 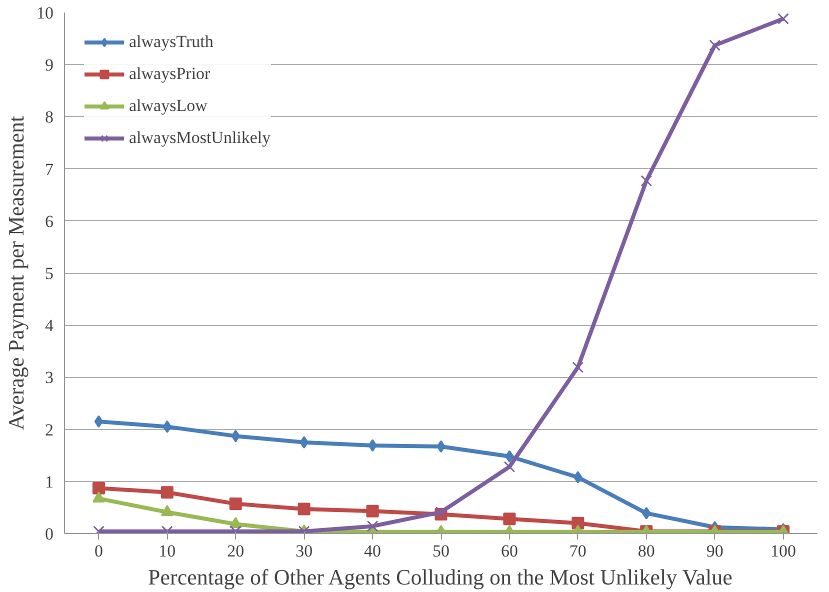 I want to click on x-tick-label: 90, so click(x=715, y=551).